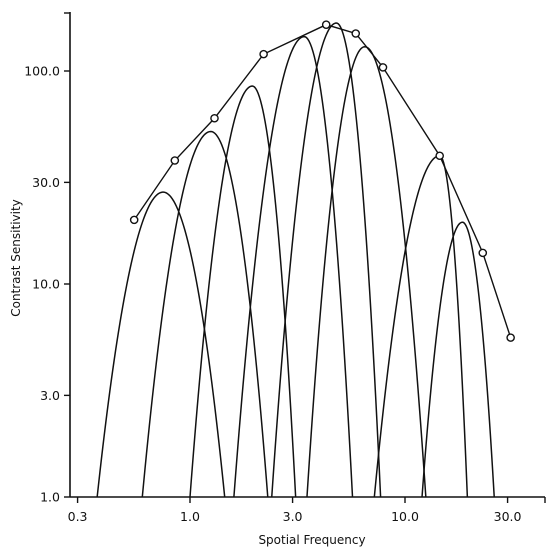 This screenshot has height=549, width=558. I want to click on x-tick-label: 1.0, so click(190, 516).